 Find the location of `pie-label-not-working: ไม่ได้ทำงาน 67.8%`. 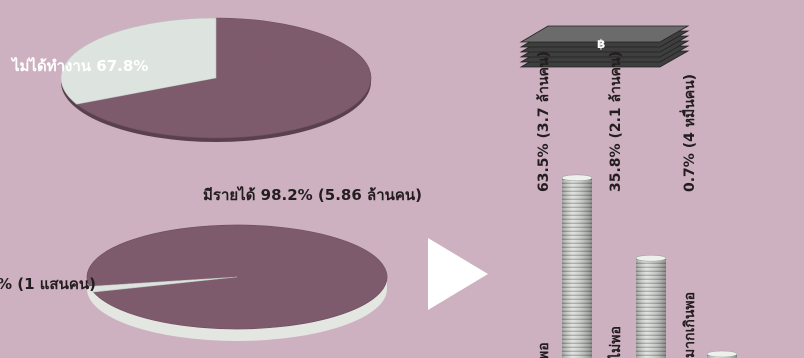

pie-label-not-working: ไม่ได้ทำงาน 67.8% is located at coordinates (79, 65).